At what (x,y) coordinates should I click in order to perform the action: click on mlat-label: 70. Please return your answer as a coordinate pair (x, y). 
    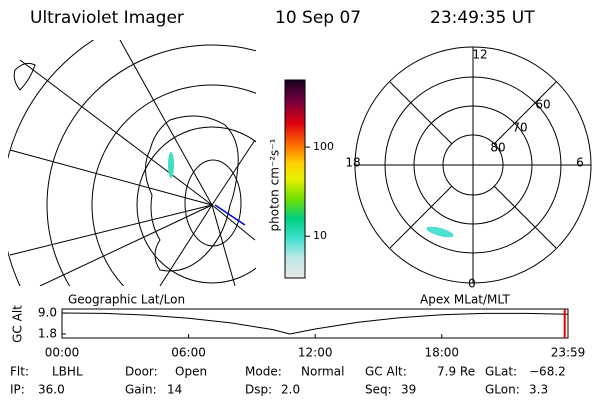
    Looking at the image, I should click on (519, 128).